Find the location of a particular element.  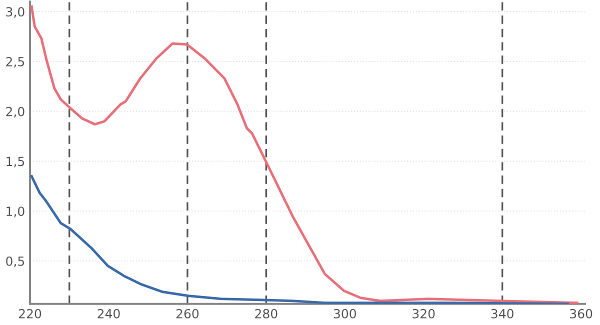

x-tick-label: 240 is located at coordinates (109, 313).